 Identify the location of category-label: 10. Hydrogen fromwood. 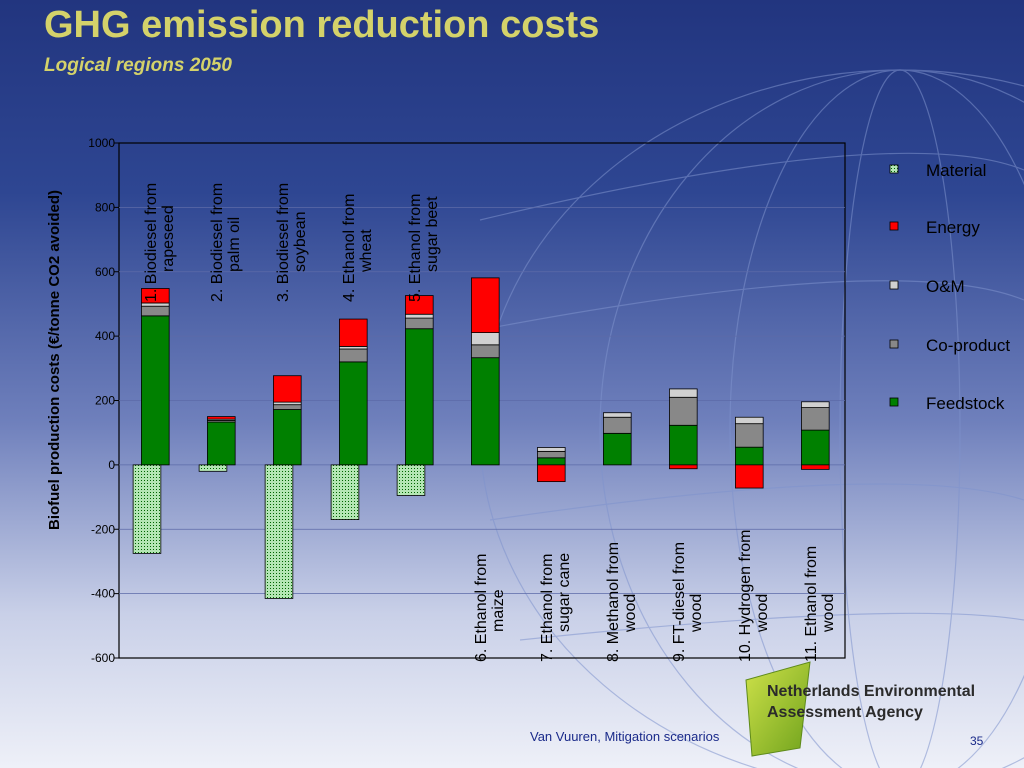
(754, 595).